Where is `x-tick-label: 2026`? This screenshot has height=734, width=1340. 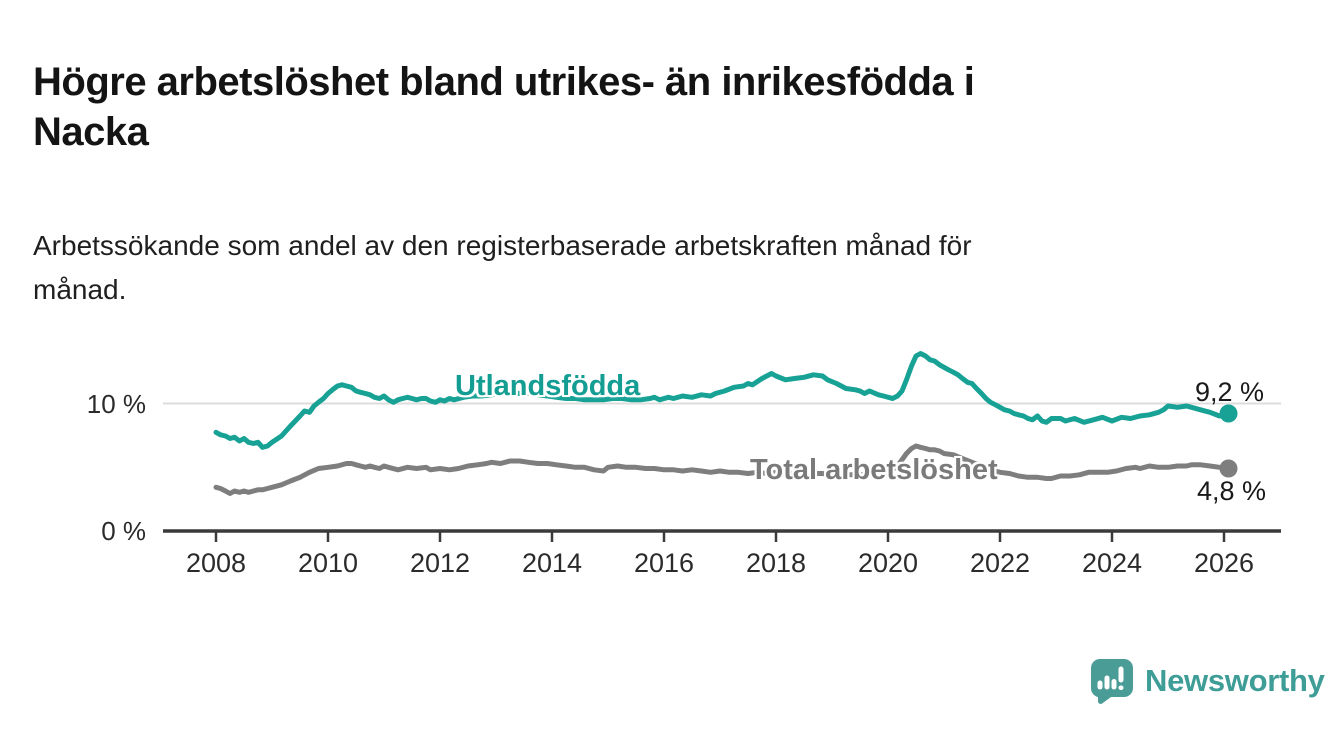
x-tick-label: 2026 is located at coordinates (1224, 563).